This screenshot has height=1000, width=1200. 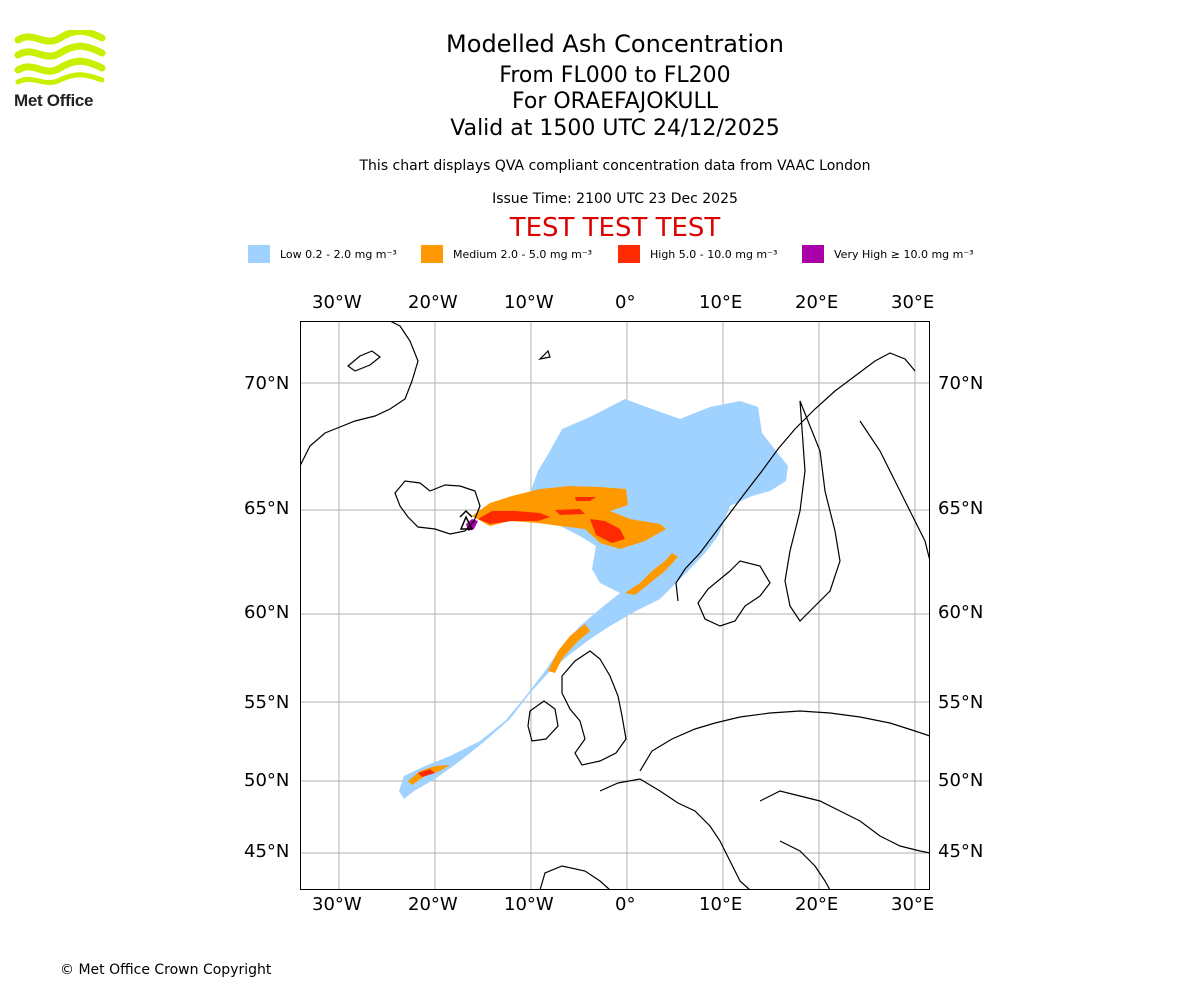 I want to click on lat-tick-right-55n: 55°N, so click(x=961, y=702).